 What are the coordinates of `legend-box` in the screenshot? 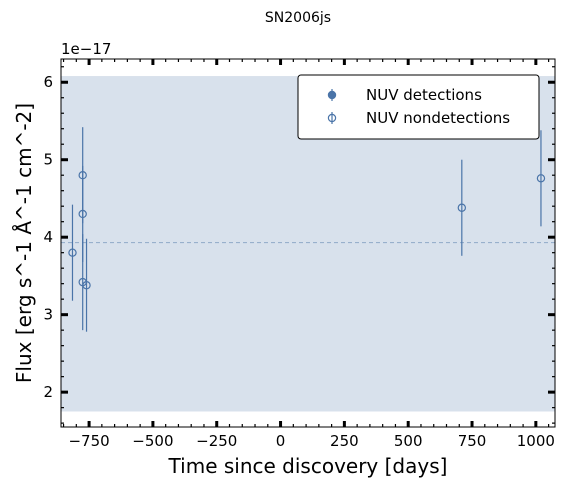 It's located at (418, 107).